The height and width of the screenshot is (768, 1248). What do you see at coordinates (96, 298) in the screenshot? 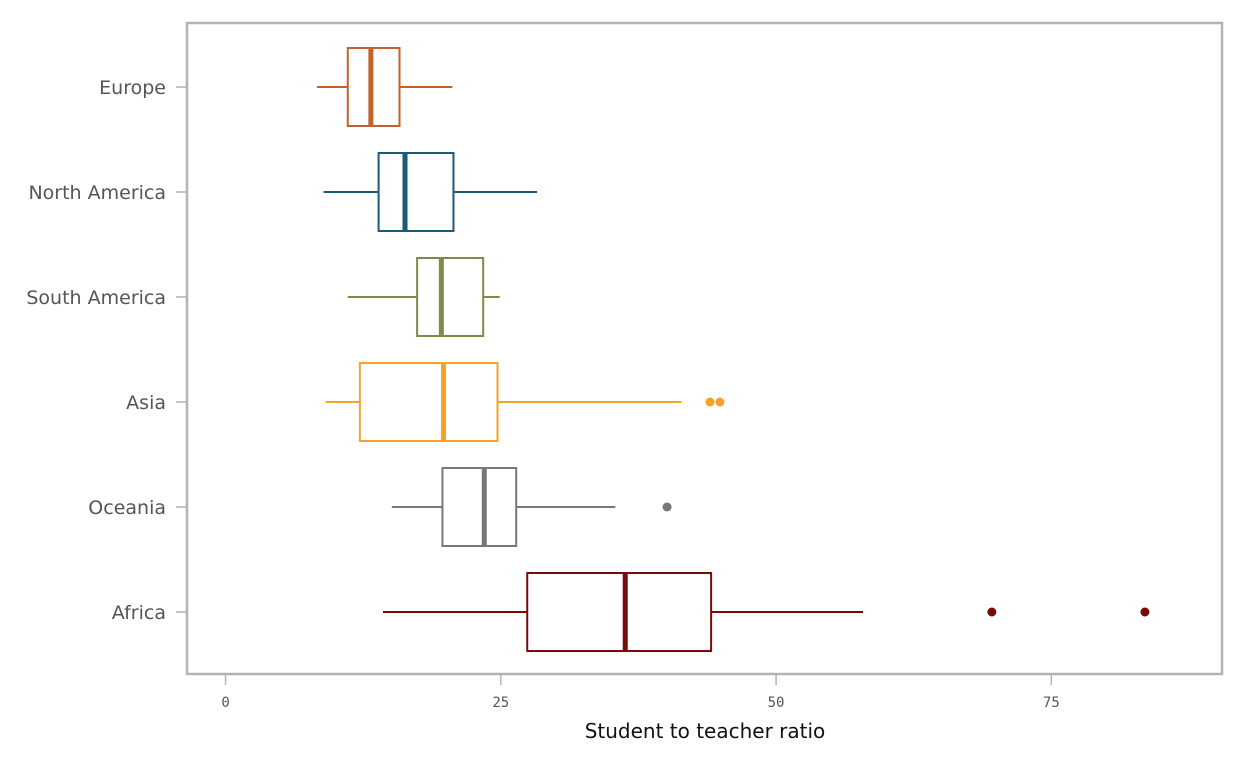
I see `y-tick-label: South America` at bounding box center [96, 298].